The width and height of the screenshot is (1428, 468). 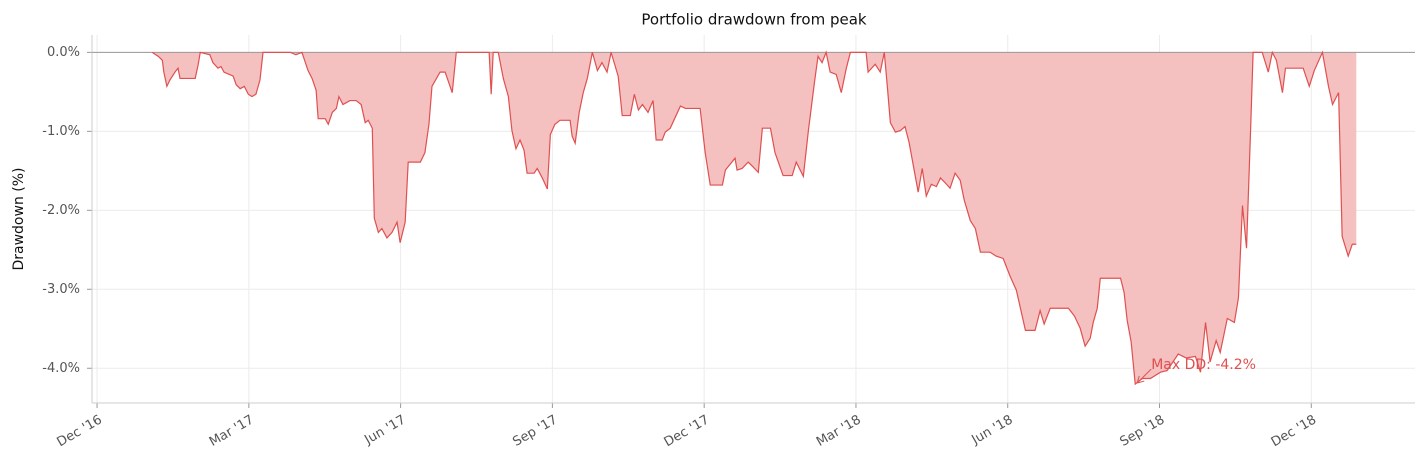 What do you see at coordinates (687, 432) in the screenshot?
I see `x-tick-label: Dec '17` at bounding box center [687, 432].